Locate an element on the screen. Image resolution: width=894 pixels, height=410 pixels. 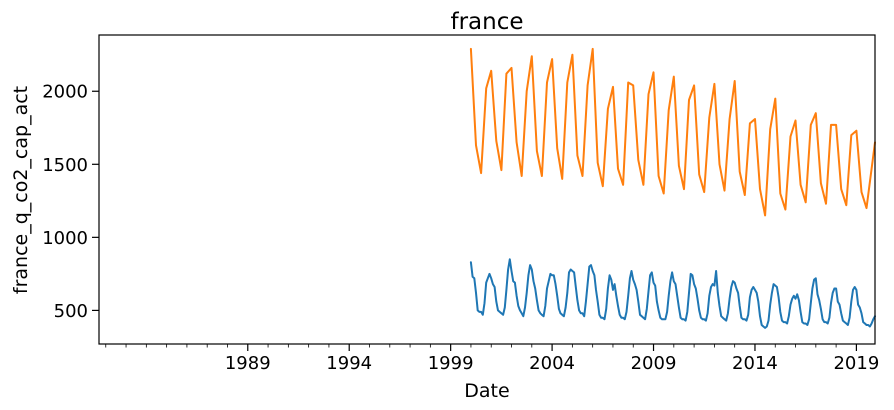
y-axis-ticks: 500 1000 1500 2000 is located at coordinates (70, 202).